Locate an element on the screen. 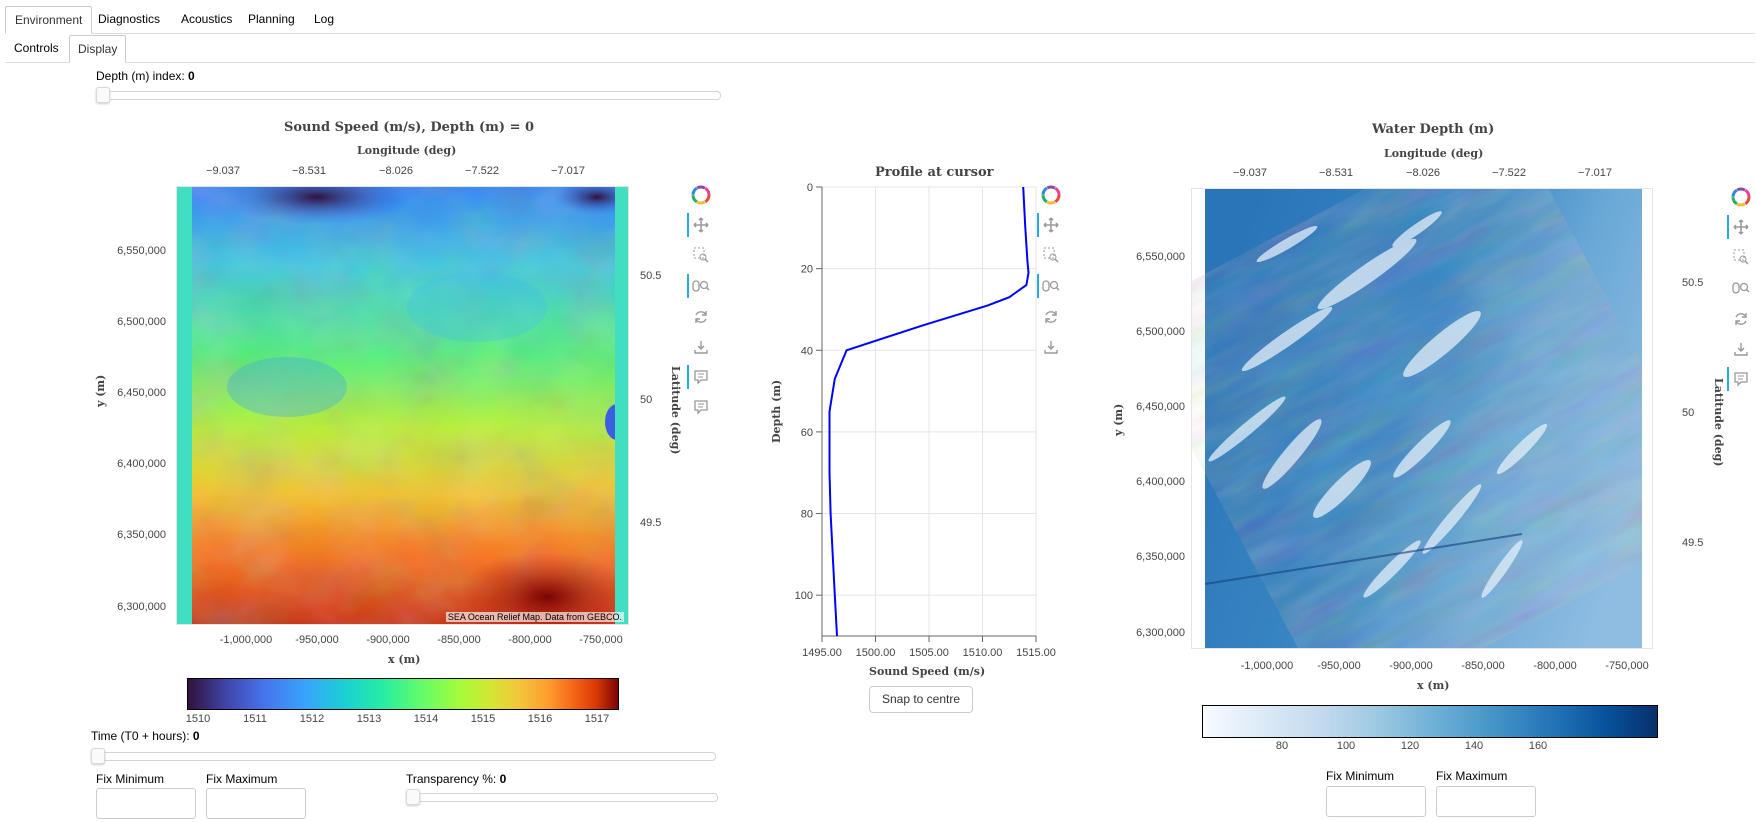  tab-environment: Environment is located at coordinates (49, 20).